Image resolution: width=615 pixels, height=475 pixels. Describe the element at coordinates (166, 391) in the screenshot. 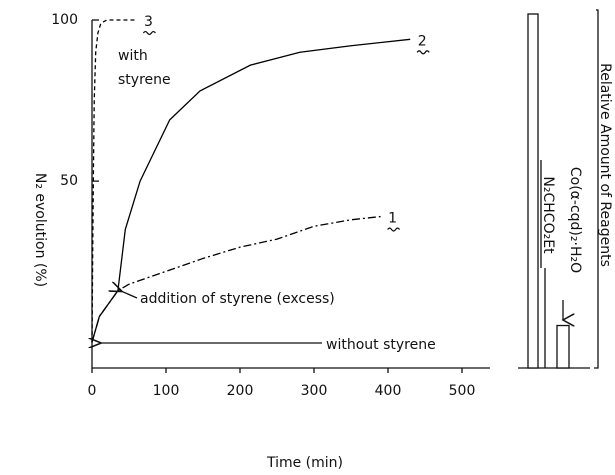

I see `x-tick-label: 100` at that location.